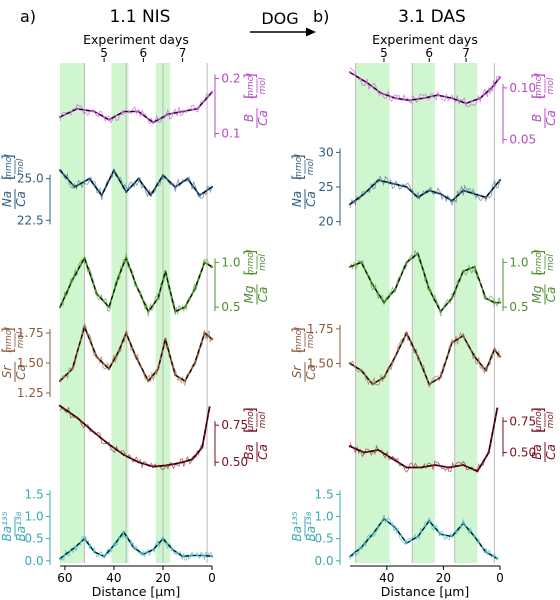 Image resolution: width=560 pixels, height=600 pixels. Describe the element at coordinates (432, 17) in the screenshot. I see `panel-title: 3.1 DAS` at that location.